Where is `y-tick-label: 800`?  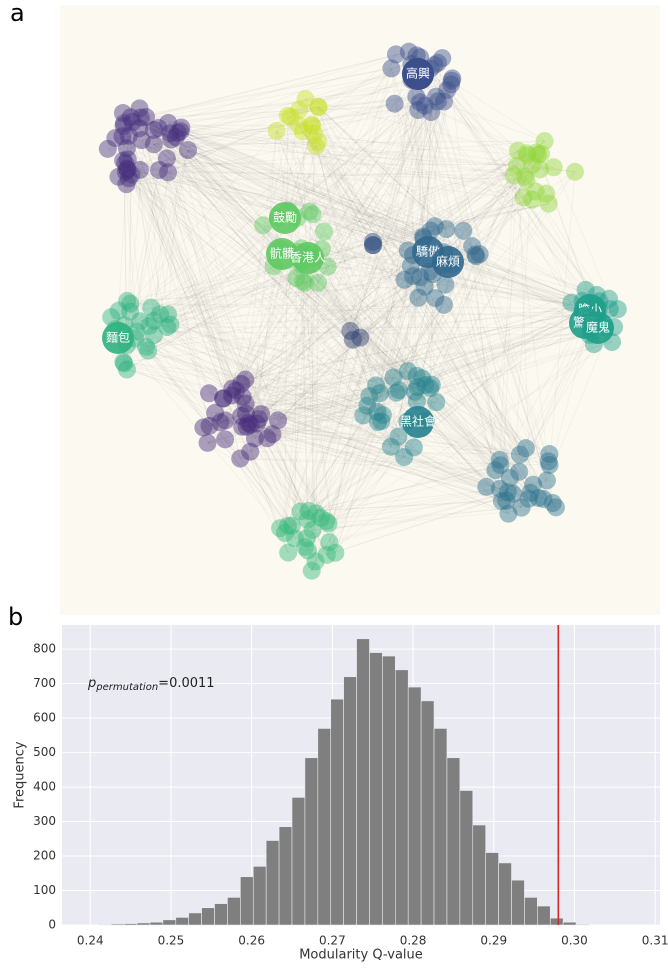 y-tick-label: 800 is located at coordinates (44, 649).